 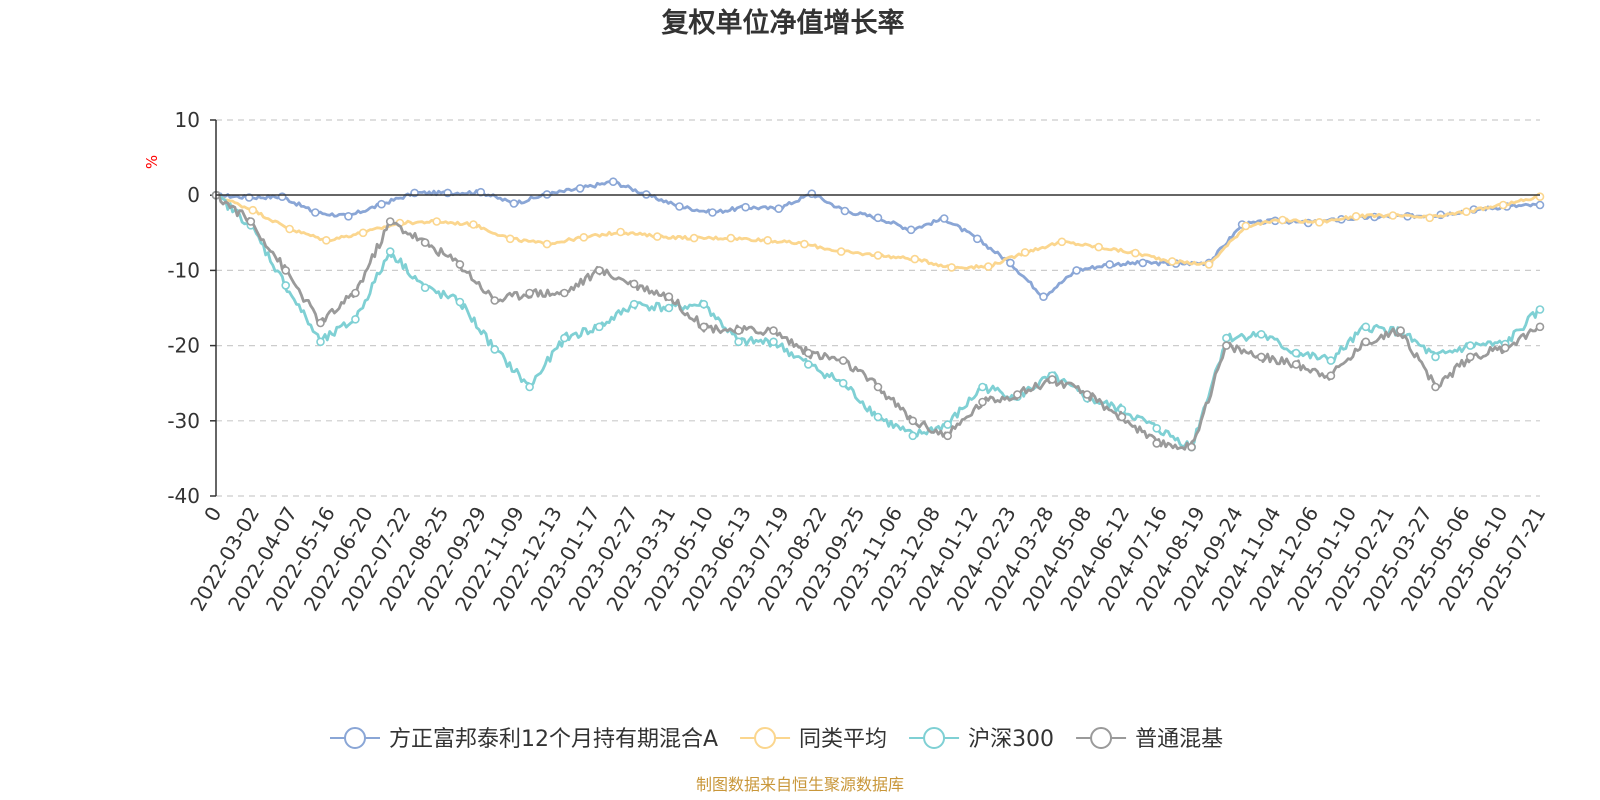 I want to click on y-tick-label: -30, so click(x=183, y=421).